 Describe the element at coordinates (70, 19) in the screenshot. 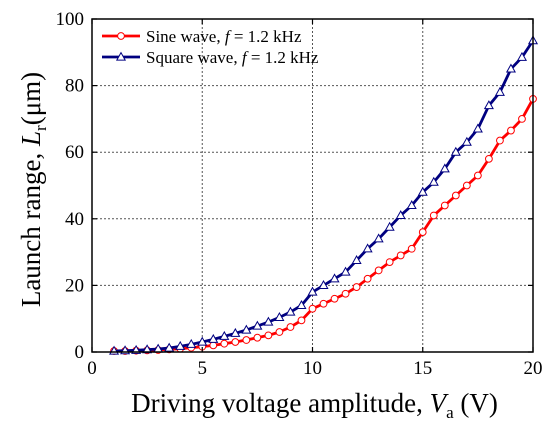

I see `y-tick-label: 100` at that location.